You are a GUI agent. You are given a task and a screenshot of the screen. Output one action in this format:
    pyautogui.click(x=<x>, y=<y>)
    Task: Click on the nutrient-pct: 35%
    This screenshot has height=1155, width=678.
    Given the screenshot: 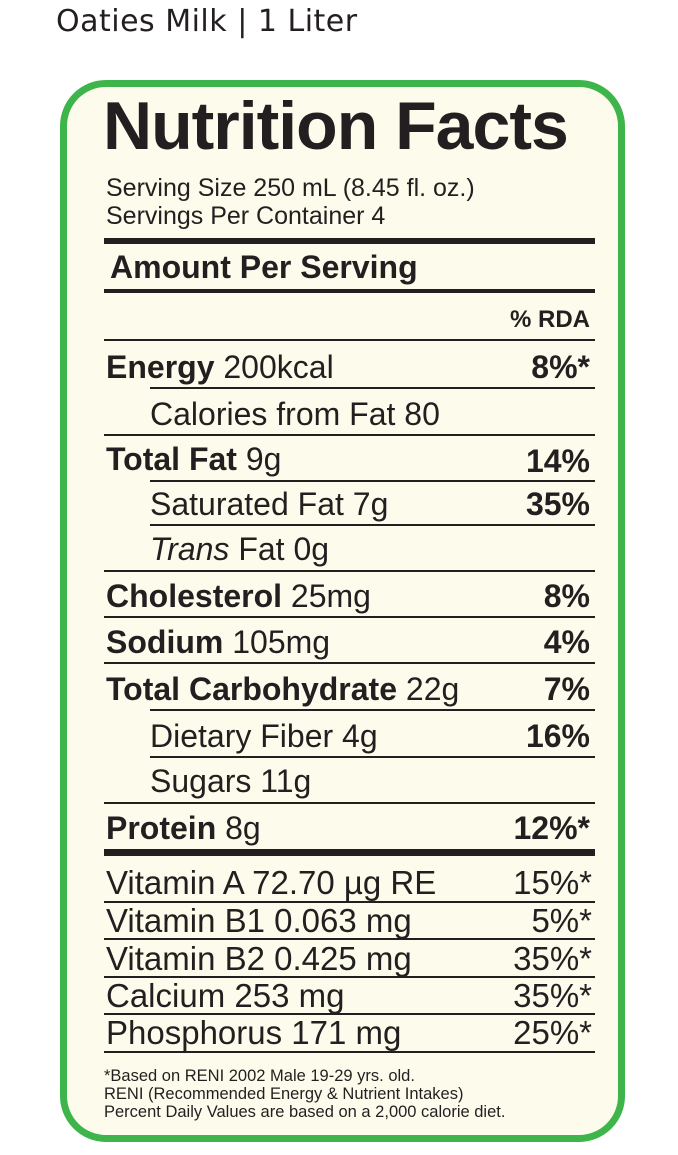 What is the action you would take?
    pyautogui.click(x=558, y=504)
    